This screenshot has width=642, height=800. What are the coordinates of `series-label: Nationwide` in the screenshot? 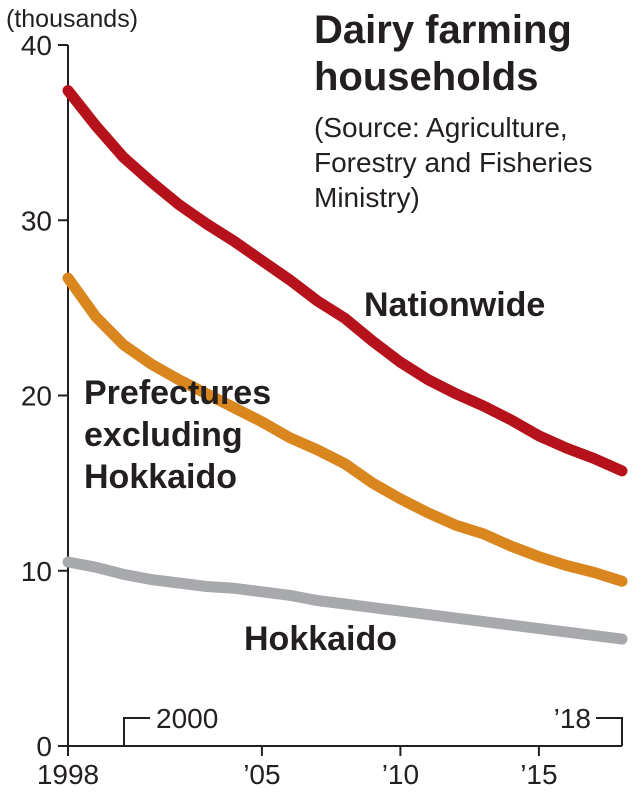 It's located at (454, 305).